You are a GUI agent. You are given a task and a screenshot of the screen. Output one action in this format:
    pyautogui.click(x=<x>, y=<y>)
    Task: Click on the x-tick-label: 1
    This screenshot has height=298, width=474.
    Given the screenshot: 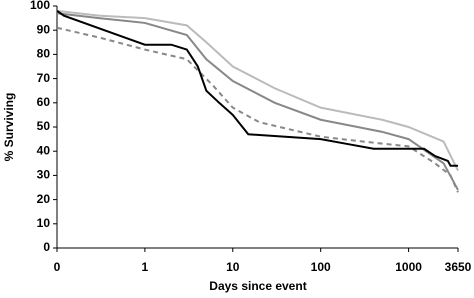 What is the action you would take?
    pyautogui.click(x=145, y=267)
    